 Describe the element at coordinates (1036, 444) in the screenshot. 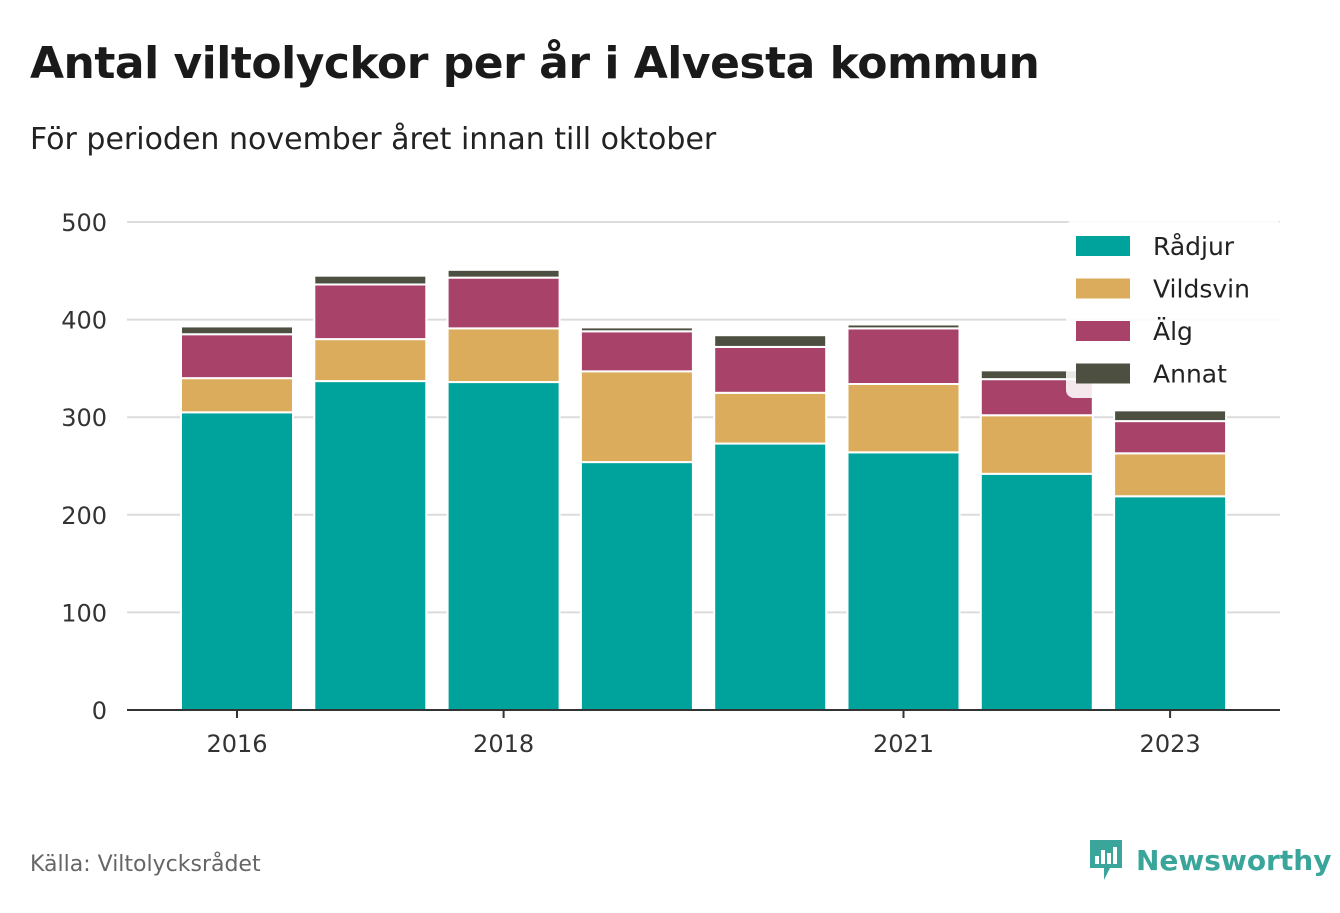

I see `bar-vildsvin-2022` at that location.